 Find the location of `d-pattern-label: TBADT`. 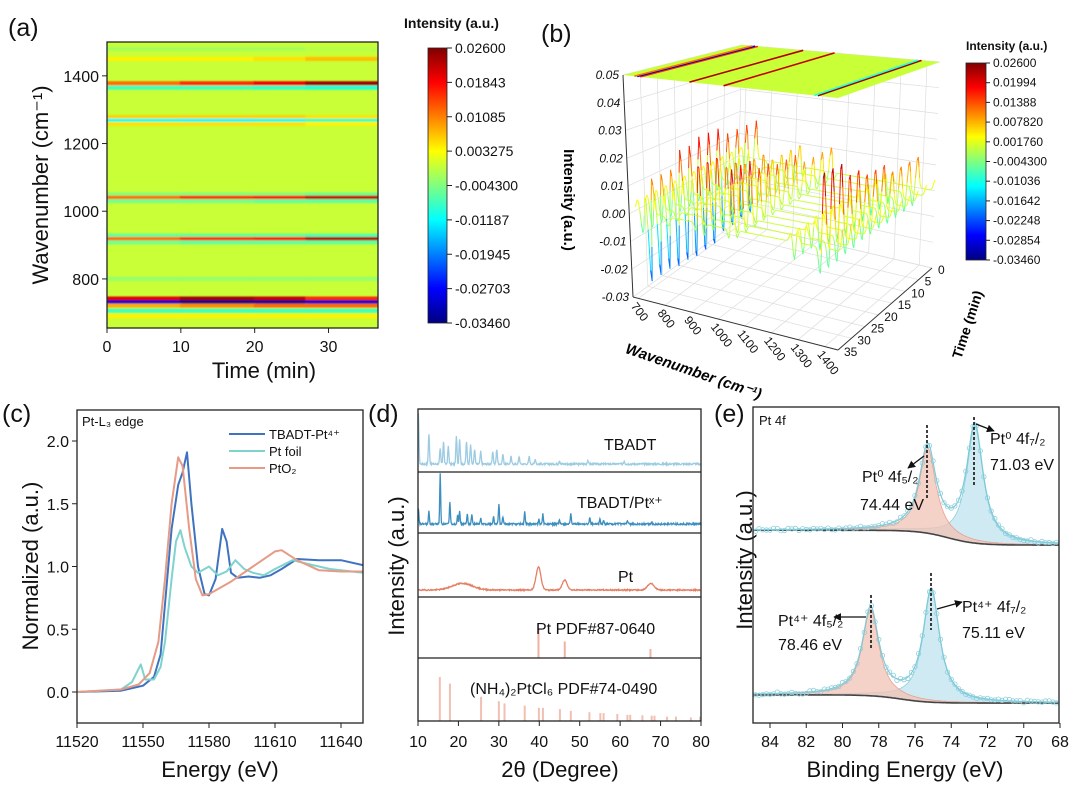

d-pattern-label: TBADT is located at coordinates (630, 445).